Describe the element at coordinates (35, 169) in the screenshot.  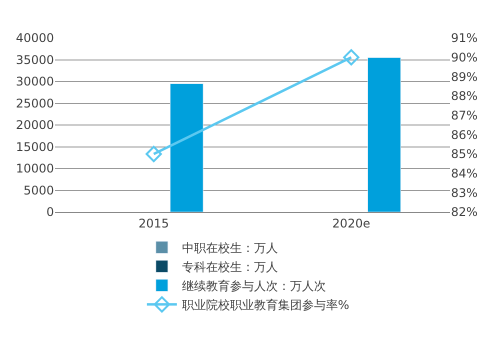
I see `y-tick-label: 10000` at that location.